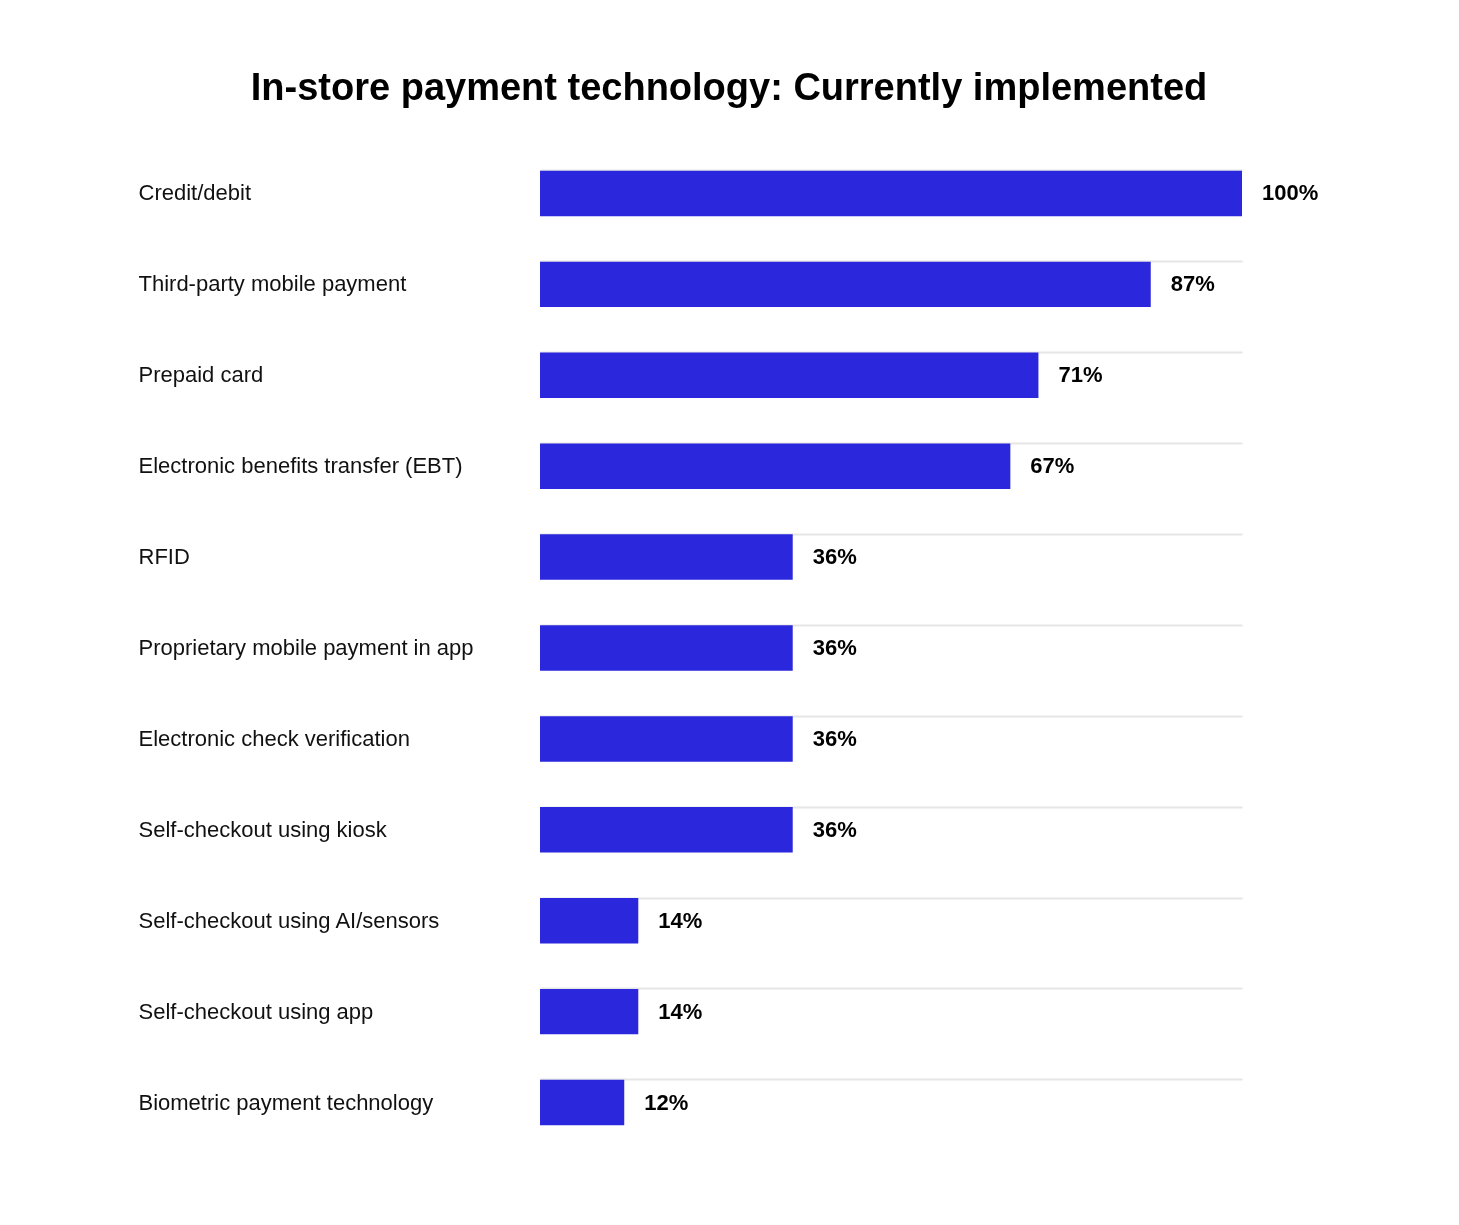 The image size is (1459, 1225). I want to click on data-label: 100%, so click(1290, 193).